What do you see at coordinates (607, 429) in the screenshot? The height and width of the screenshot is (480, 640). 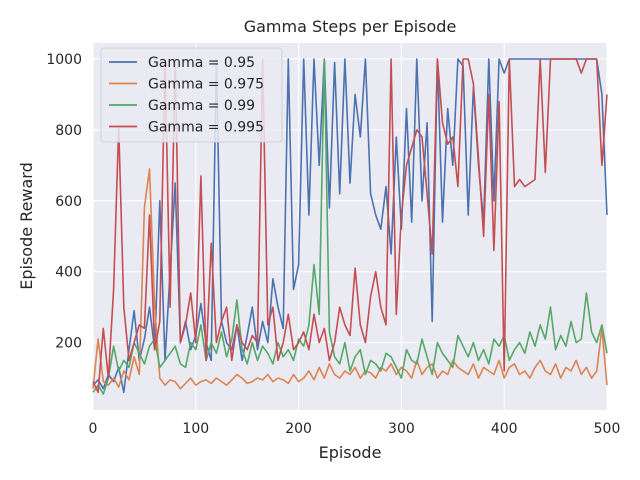 I see `x-tick-label: 500` at bounding box center [607, 429].